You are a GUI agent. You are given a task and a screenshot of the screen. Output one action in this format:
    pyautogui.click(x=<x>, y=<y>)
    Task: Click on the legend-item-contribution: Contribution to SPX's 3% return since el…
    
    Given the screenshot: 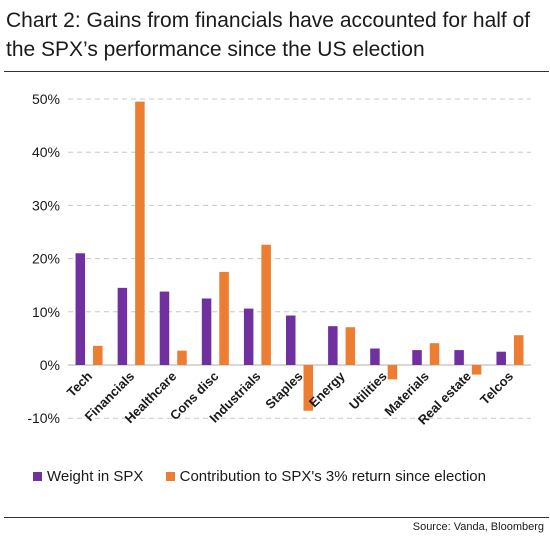 What is the action you would take?
    pyautogui.click(x=325, y=476)
    